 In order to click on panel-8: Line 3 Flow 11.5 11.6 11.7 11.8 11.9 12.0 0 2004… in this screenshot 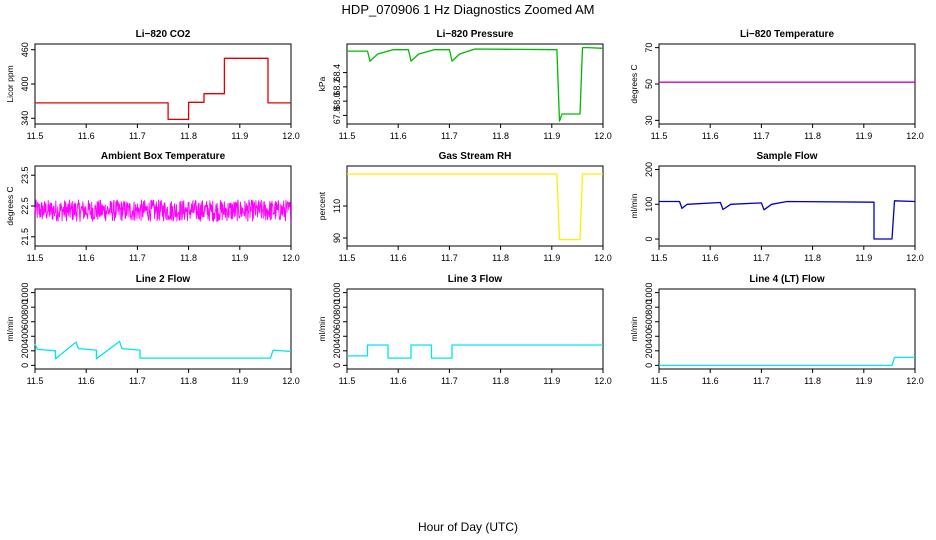, I will do `click(464, 330)`.